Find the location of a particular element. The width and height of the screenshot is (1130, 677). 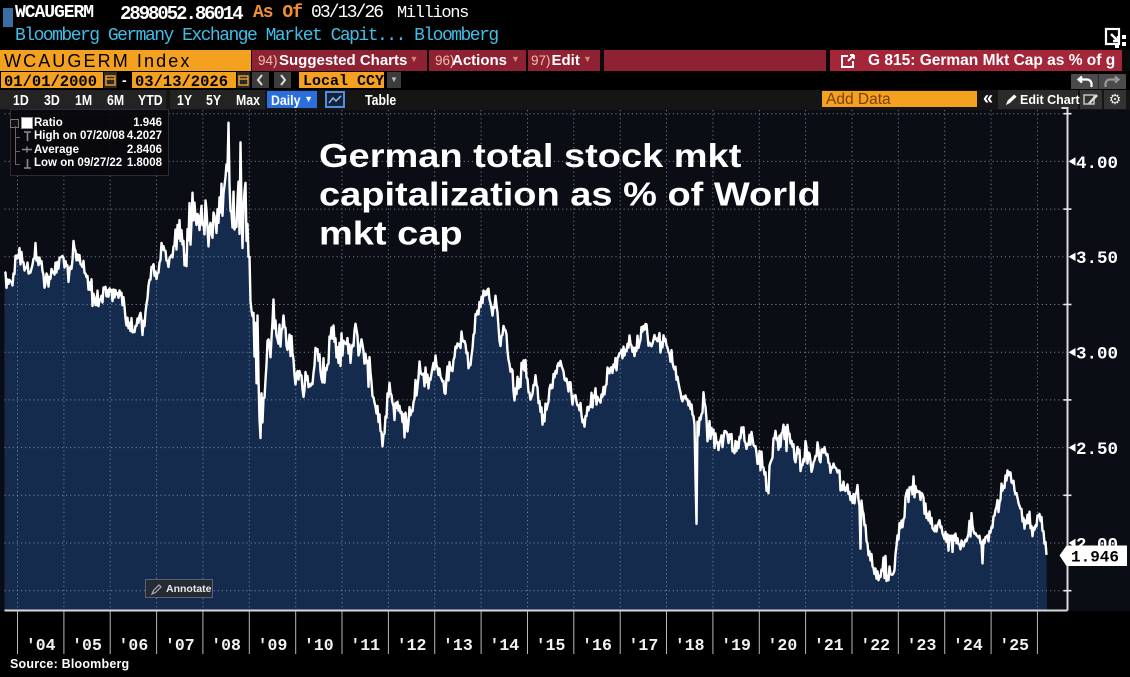

svg-text: '10 is located at coordinates (319, 645).